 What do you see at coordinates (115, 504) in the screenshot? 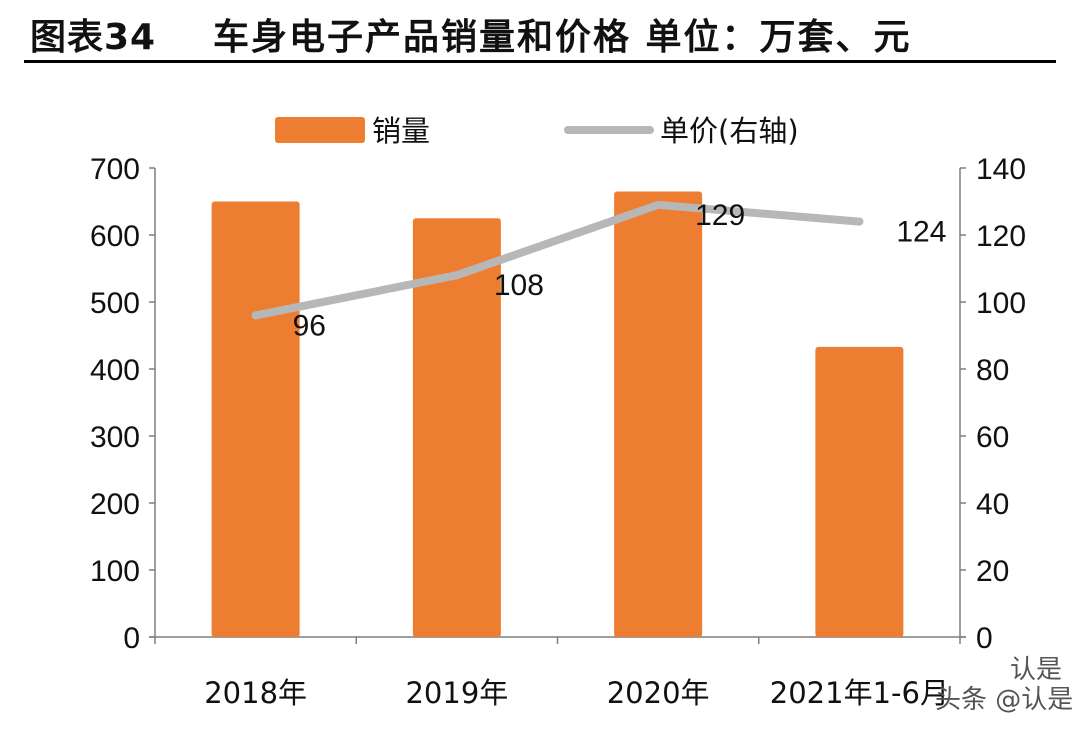
I see `y-left-tick-label: 200` at bounding box center [115, 504].